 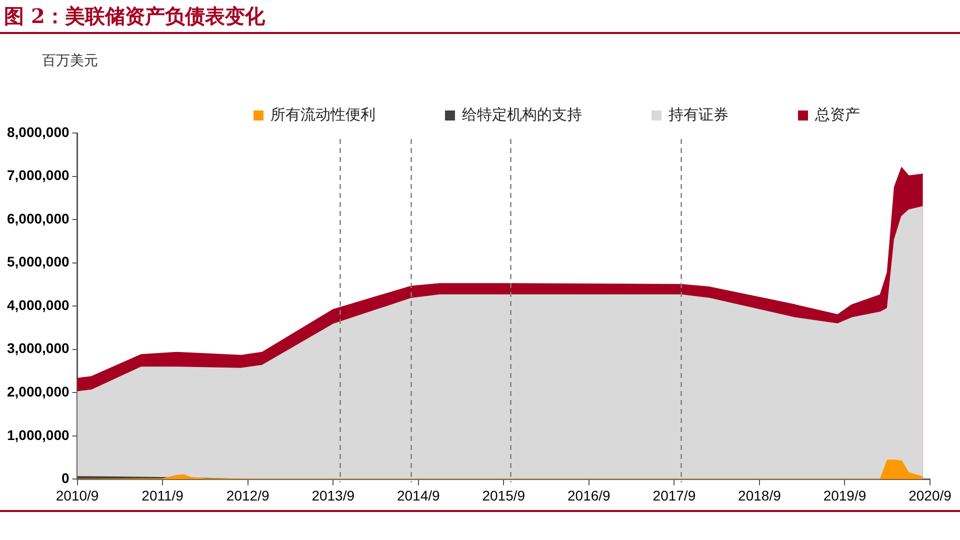 I want to click on x-tick-label: 2013/9, so click(x=333, y=495).